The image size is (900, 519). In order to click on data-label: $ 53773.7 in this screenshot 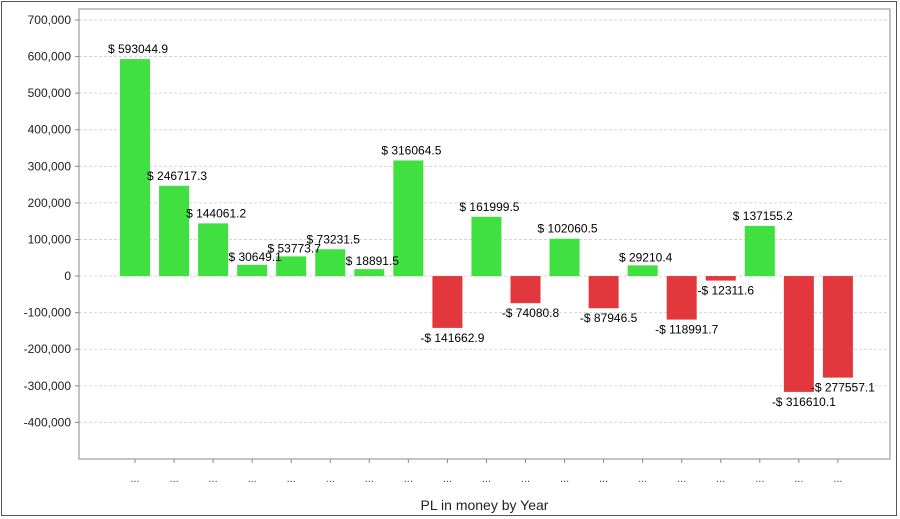, I will do `click(295, 248)`.